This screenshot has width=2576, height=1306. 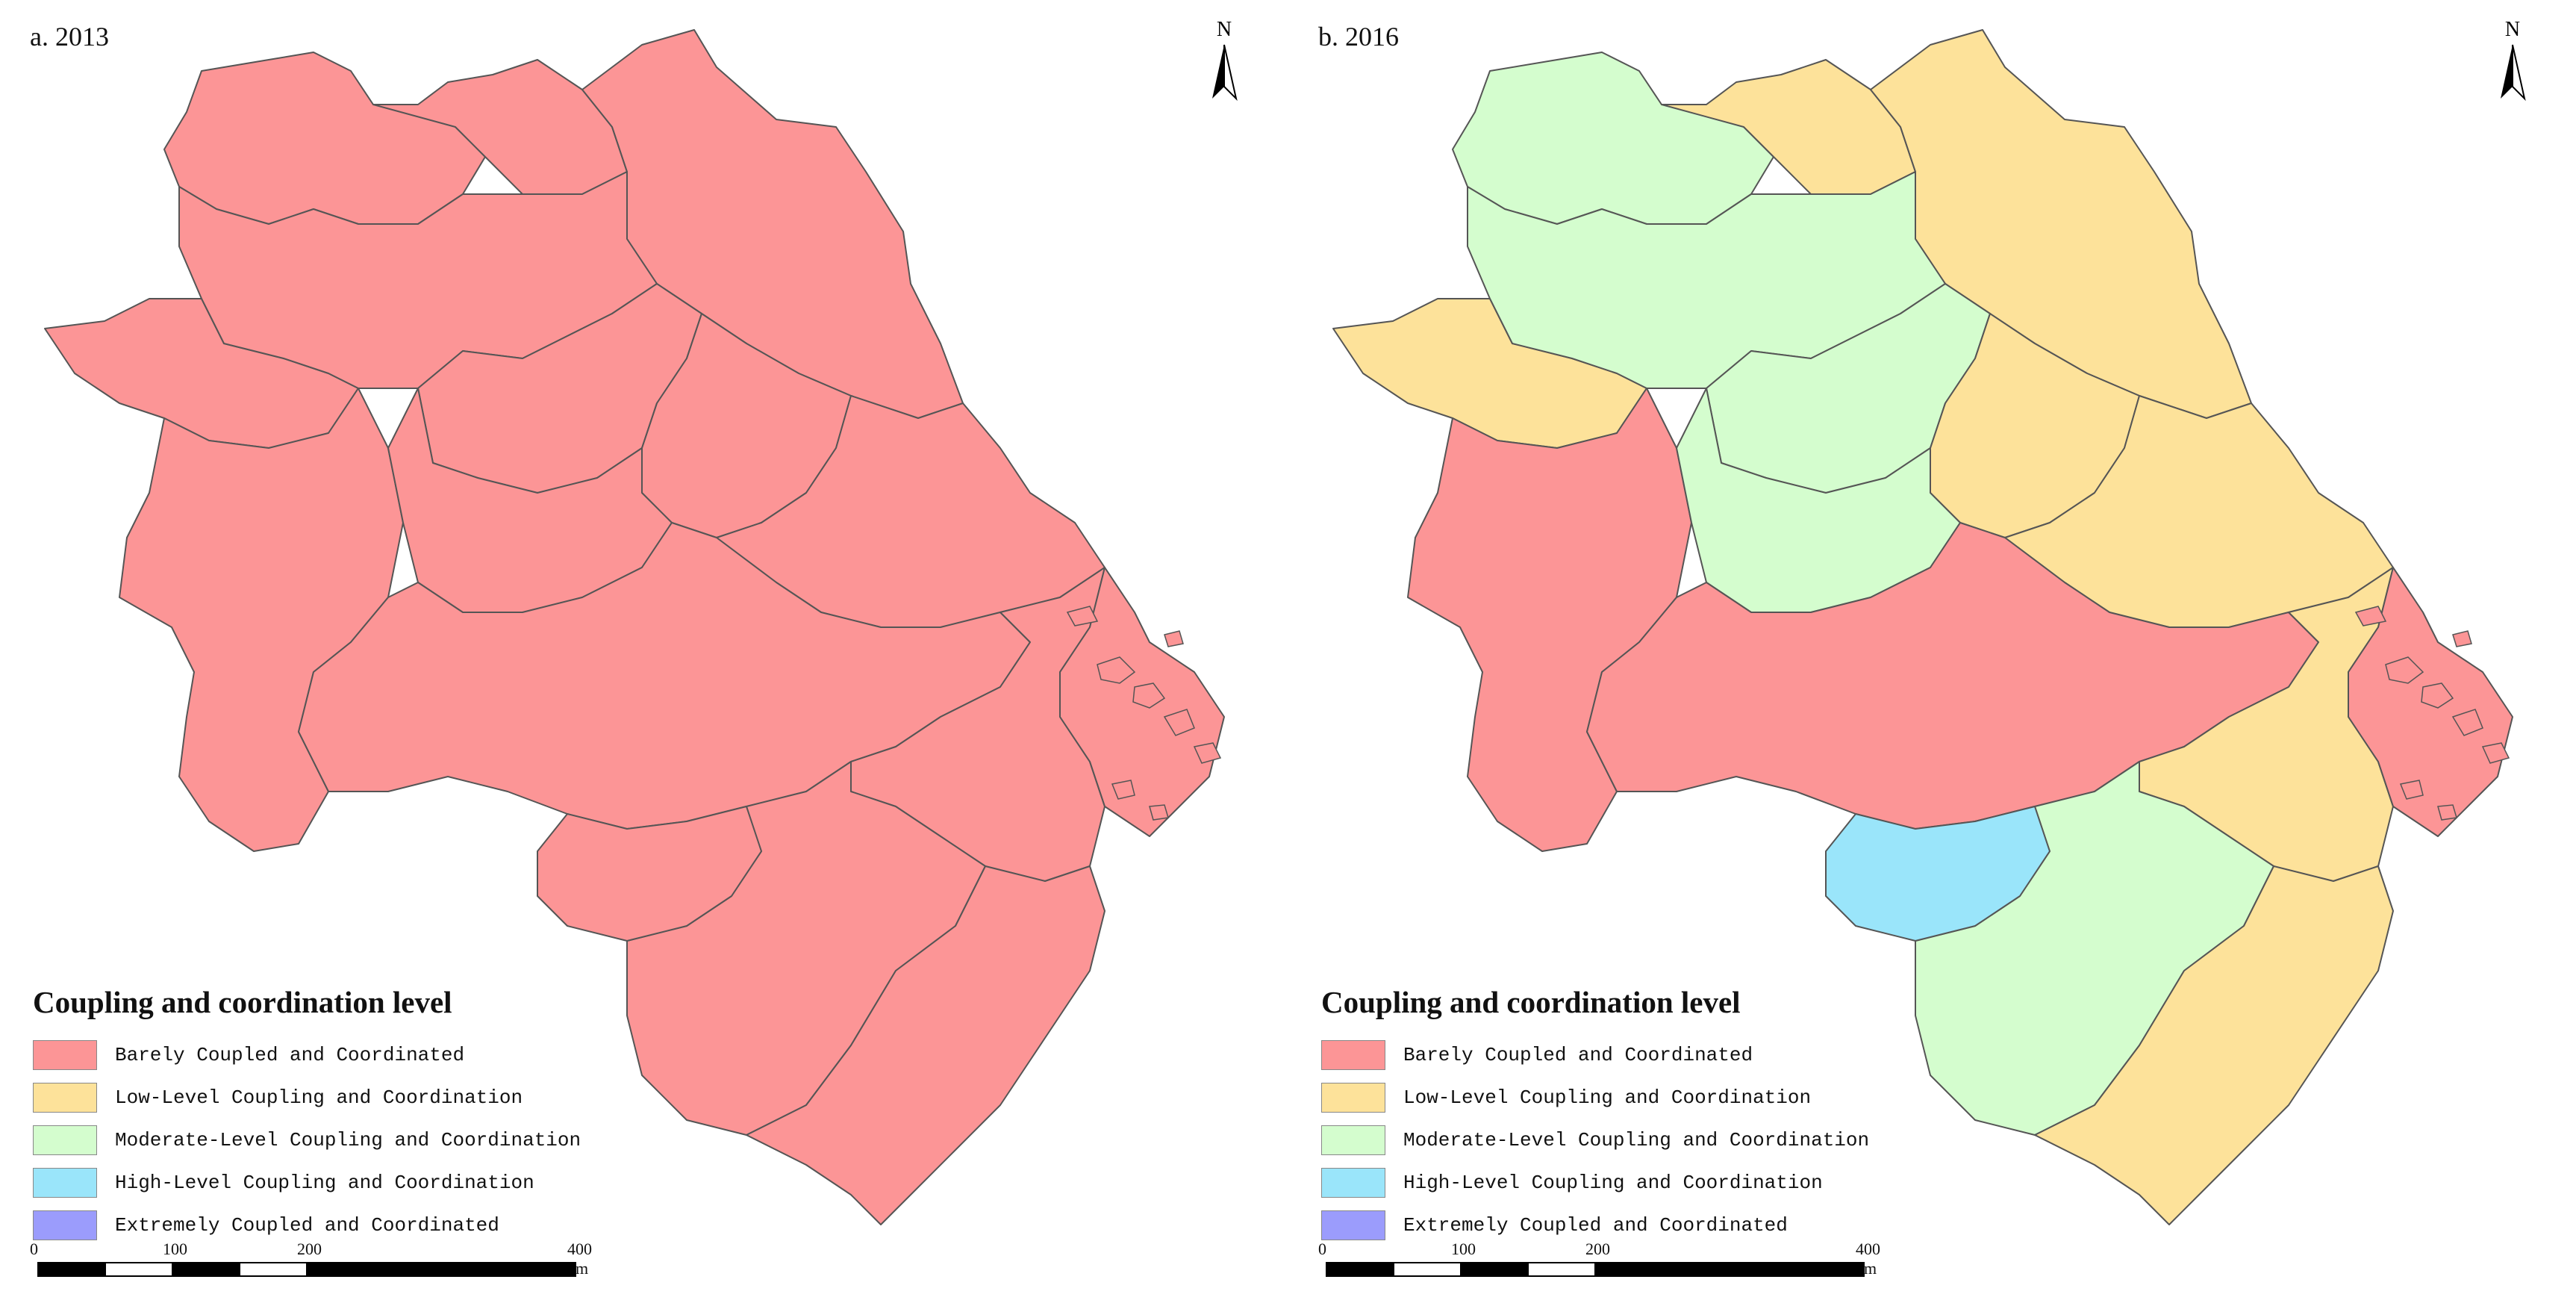 What do you see at coordinates (69, 37) in the screenshot?
I see `panel-label: a. 2013` at bounding box center [69, 37].